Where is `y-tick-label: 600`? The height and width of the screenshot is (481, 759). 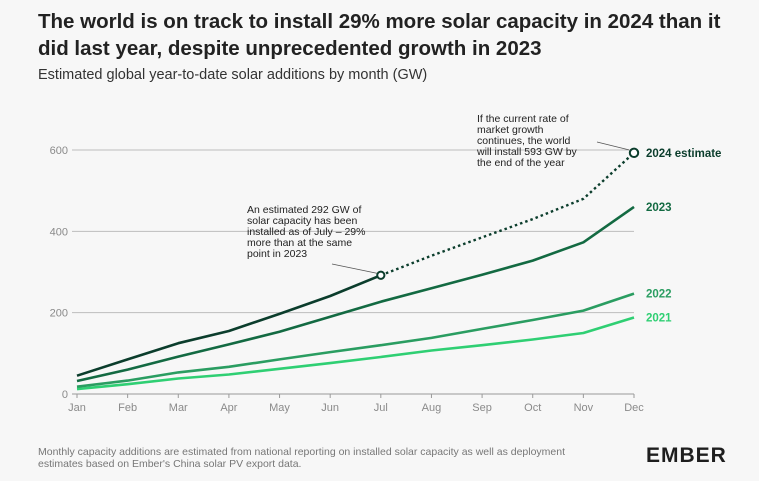
y-tick-label: 600 is located at coordinates (59, 151).